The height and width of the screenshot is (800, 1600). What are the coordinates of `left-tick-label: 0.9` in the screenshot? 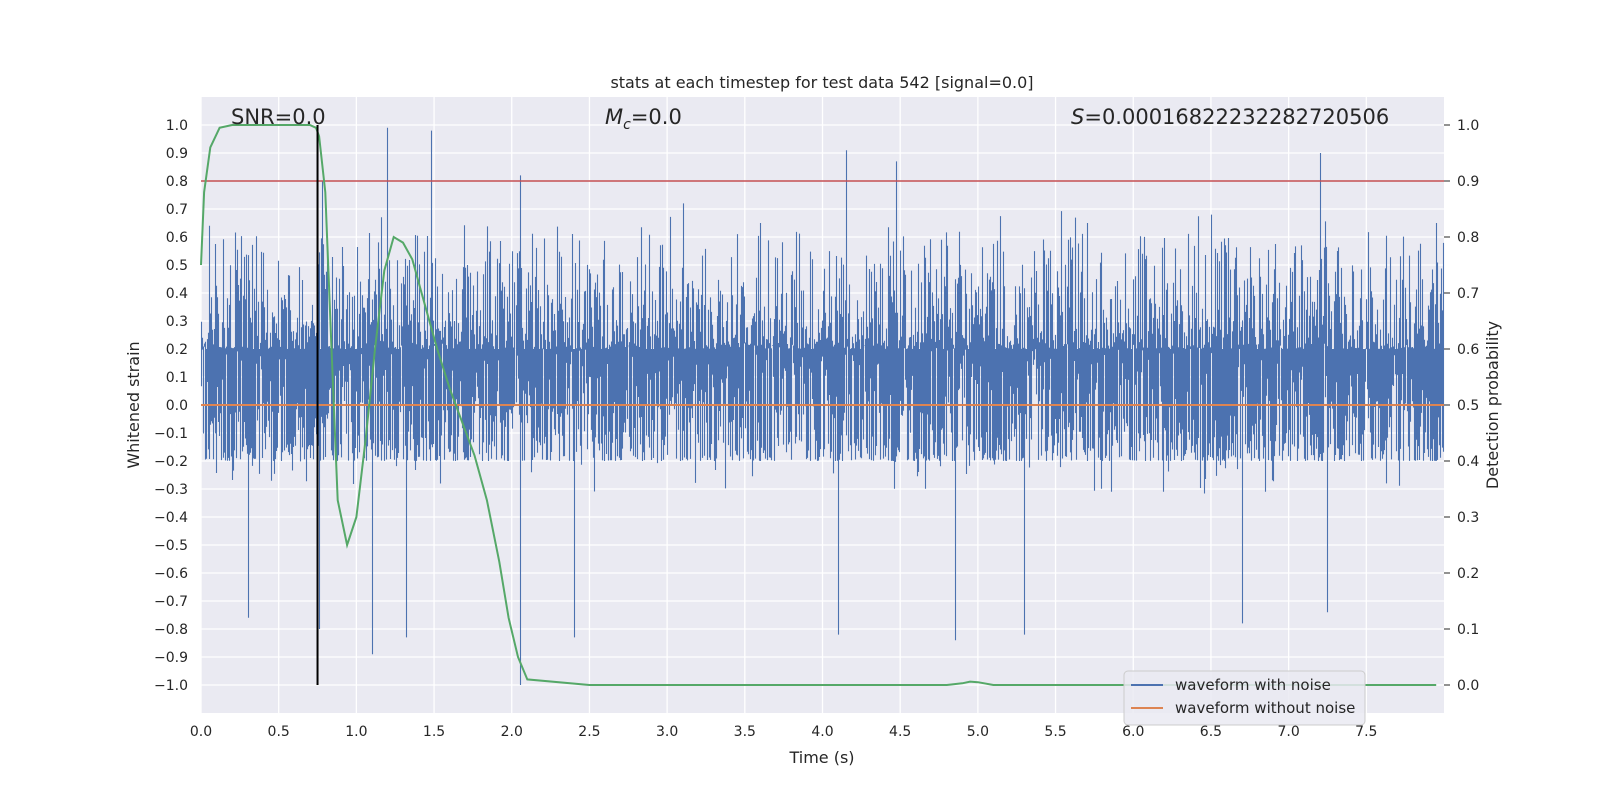 It's located at (177, 154).